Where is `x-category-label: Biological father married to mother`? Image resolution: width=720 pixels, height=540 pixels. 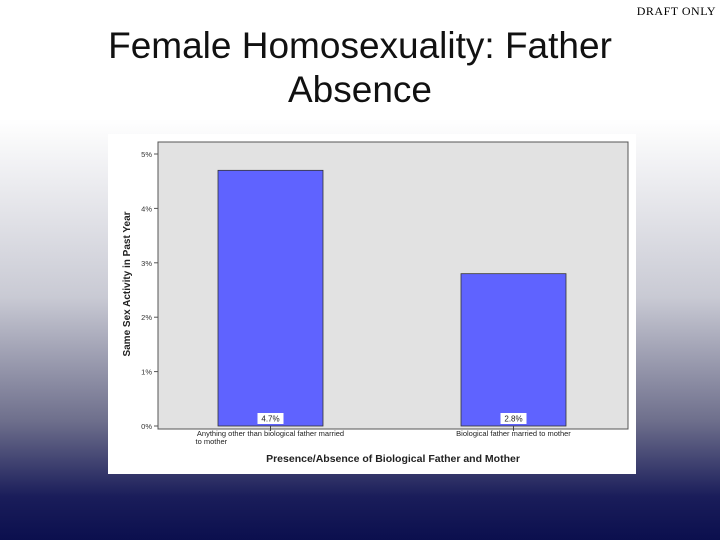 x-category-label: Biological father married to mother is located at coordinates (513, 433).